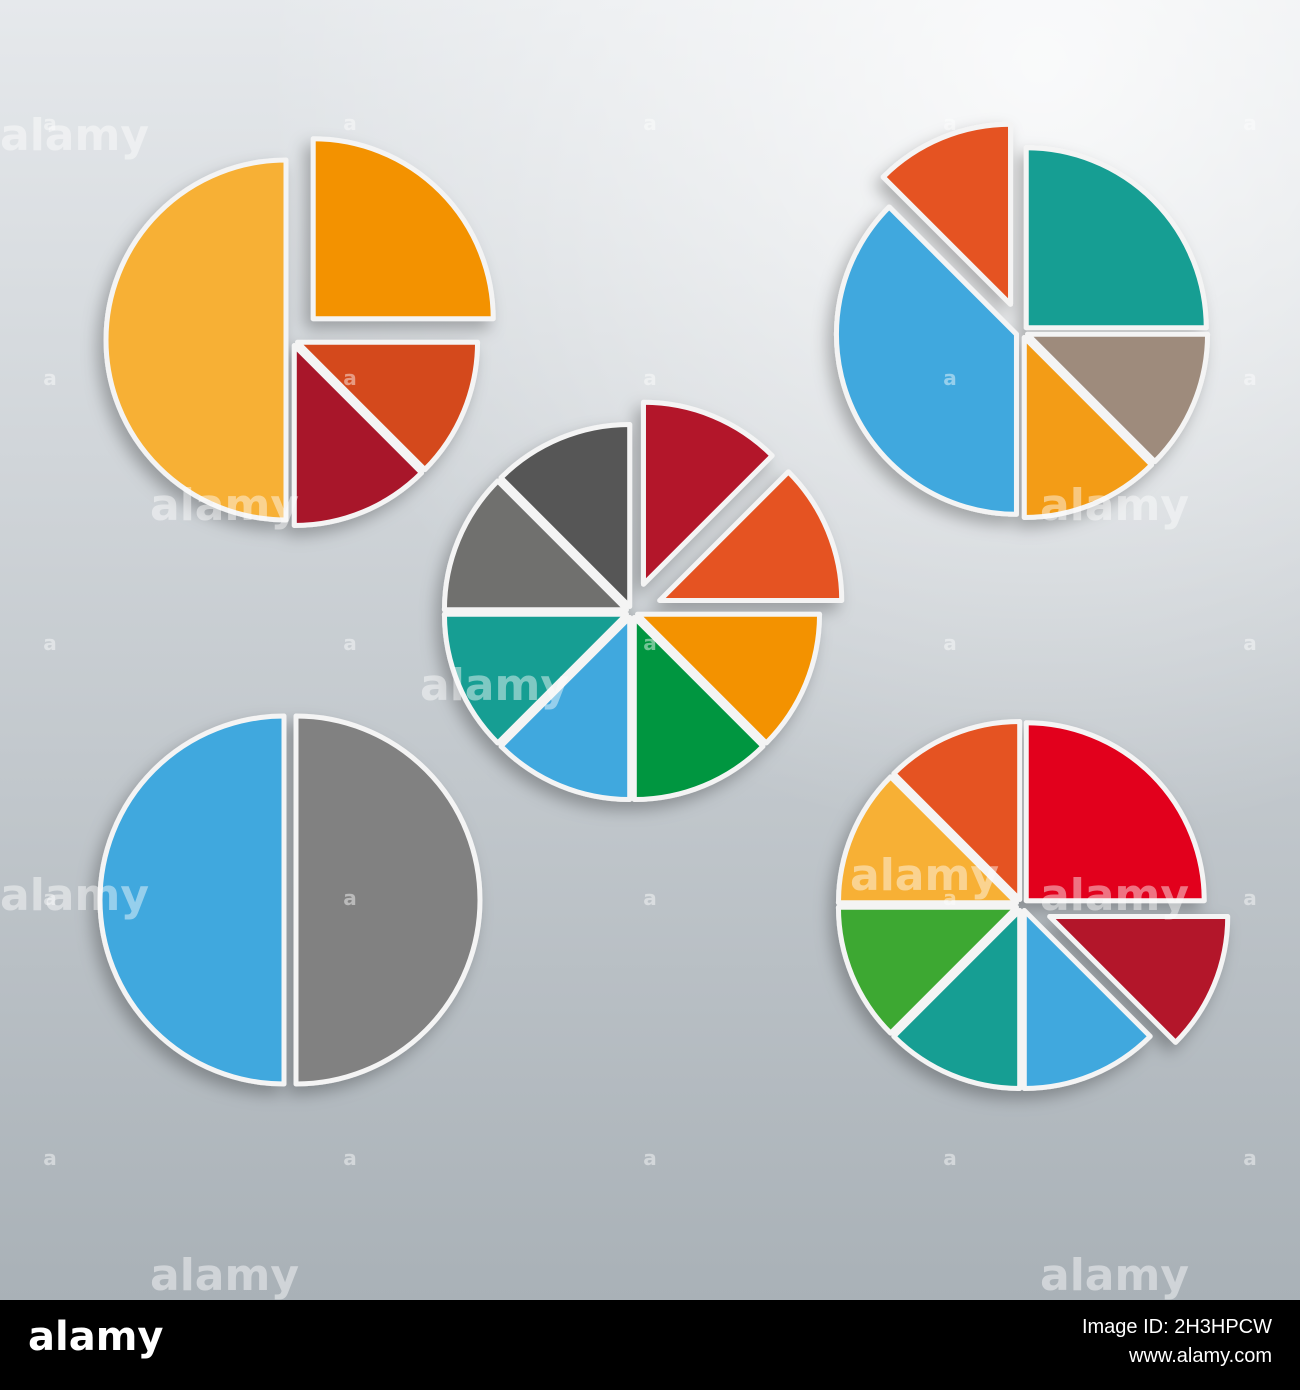 The width and height of the screenshot is (1300, 1390). I want to click on footer-bar, so click(650, 1345).